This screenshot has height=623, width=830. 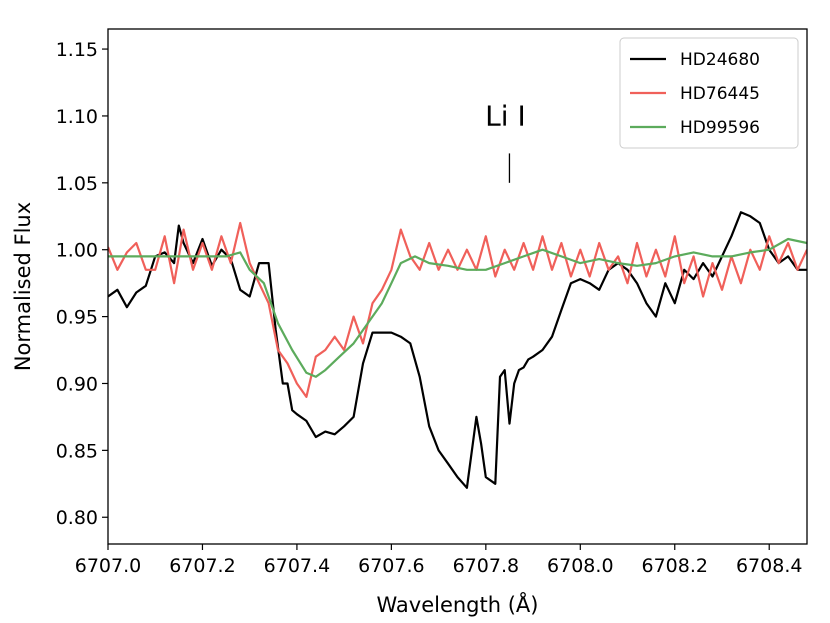 I want to click on x-tick-label: 6707.6, so click(x=391, y=566).